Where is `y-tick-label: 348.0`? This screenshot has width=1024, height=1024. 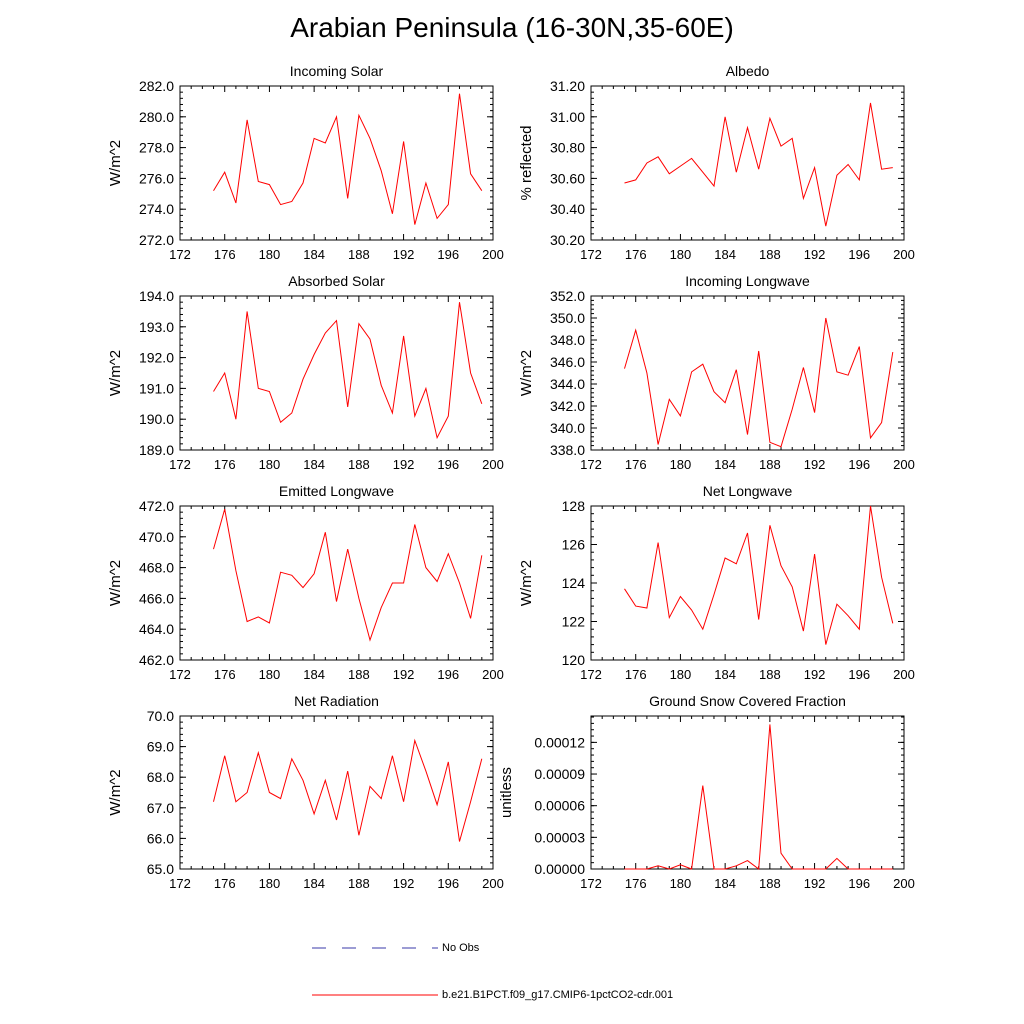 y-tick-label: 348.0 is located at coordinates (567, 340).